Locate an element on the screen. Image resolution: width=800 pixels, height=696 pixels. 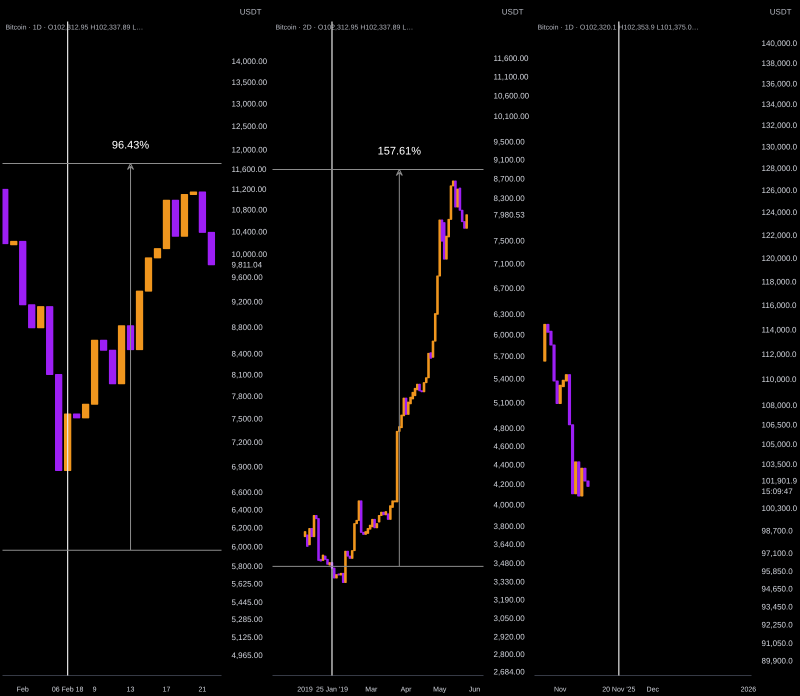
y-tick-label: 108,000.0 is located at coordinates (780, 405).